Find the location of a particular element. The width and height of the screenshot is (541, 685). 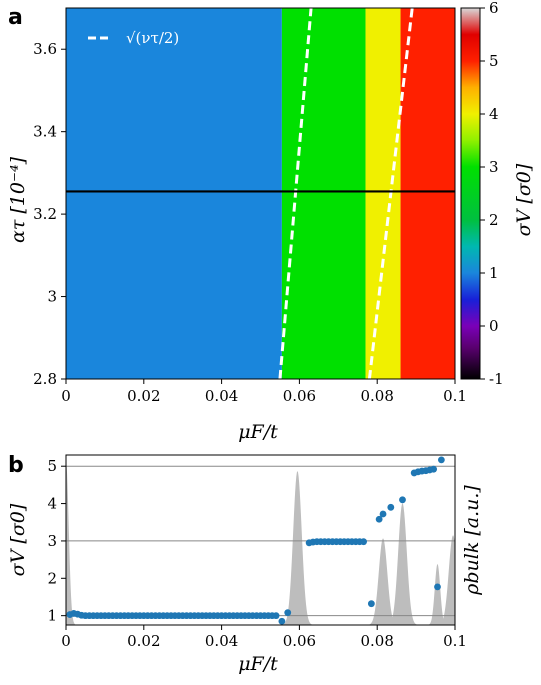

legend: √(ντ/2) is located at coordinates (133, 38).